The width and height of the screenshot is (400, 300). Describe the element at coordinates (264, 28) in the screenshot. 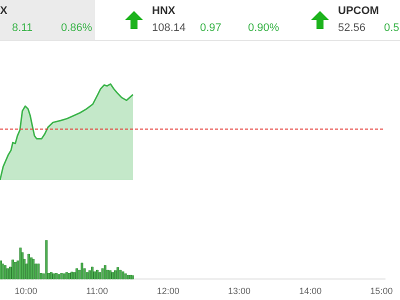

I see `text: 0.90%` at that location.